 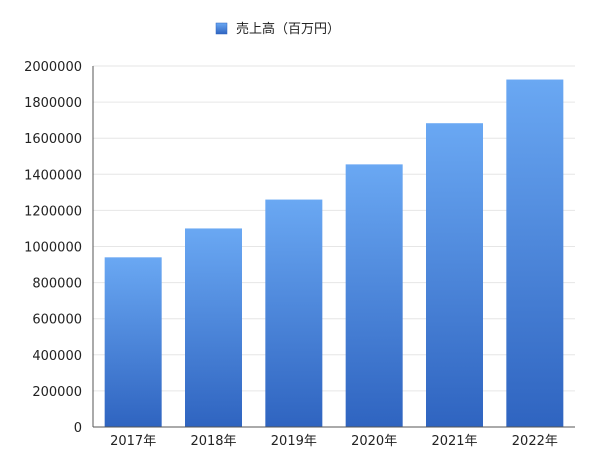 What do you see at coordinates (213, 441) in the screenshot?
I see `x-tick-label: 2018年` at bounding box center [213, 441].